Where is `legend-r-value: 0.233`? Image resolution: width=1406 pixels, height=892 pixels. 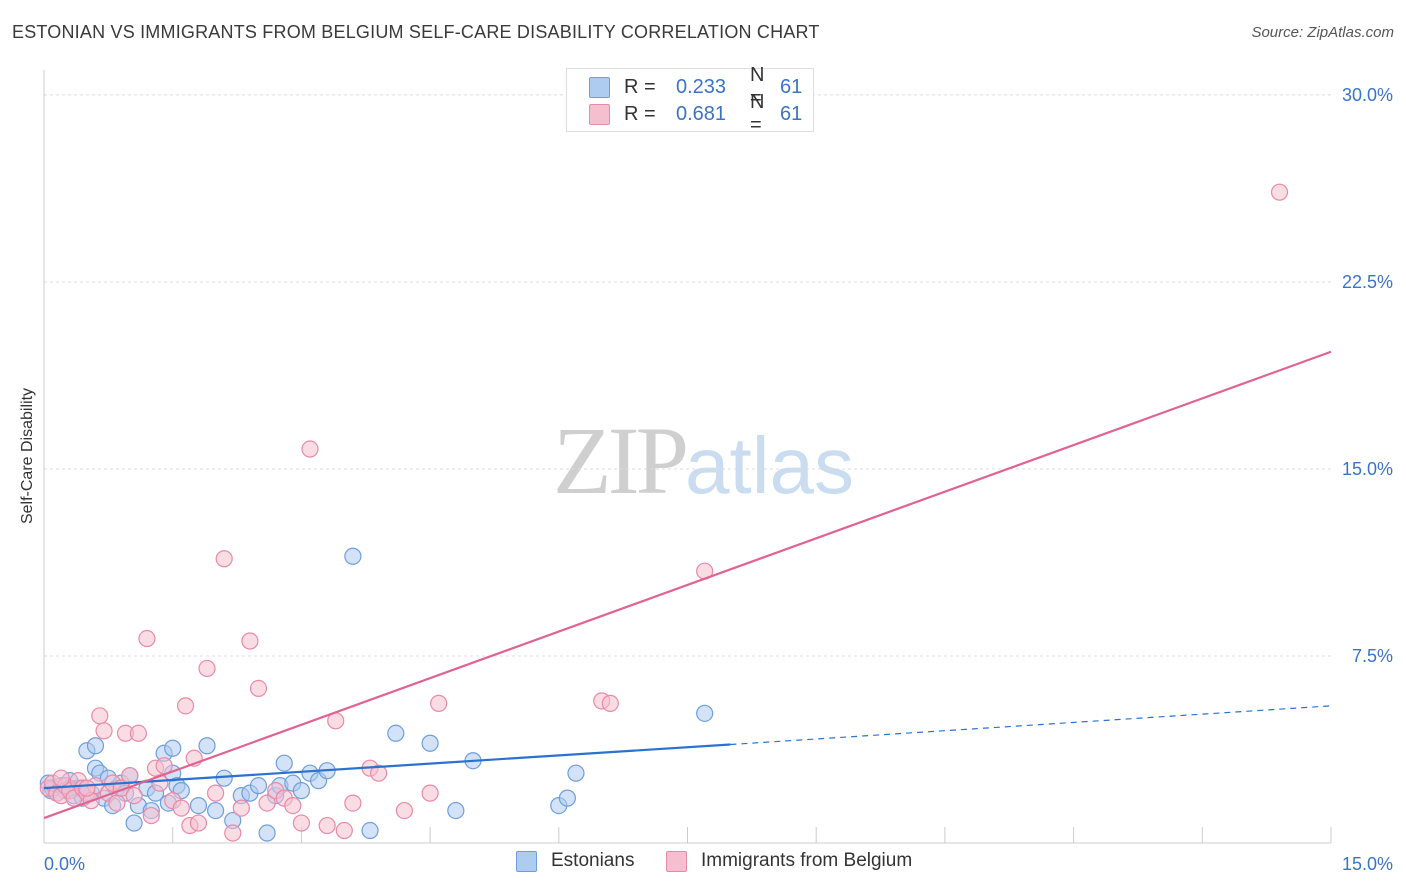
legend-r-value: 0.233 is located at coordinates (701, 86).